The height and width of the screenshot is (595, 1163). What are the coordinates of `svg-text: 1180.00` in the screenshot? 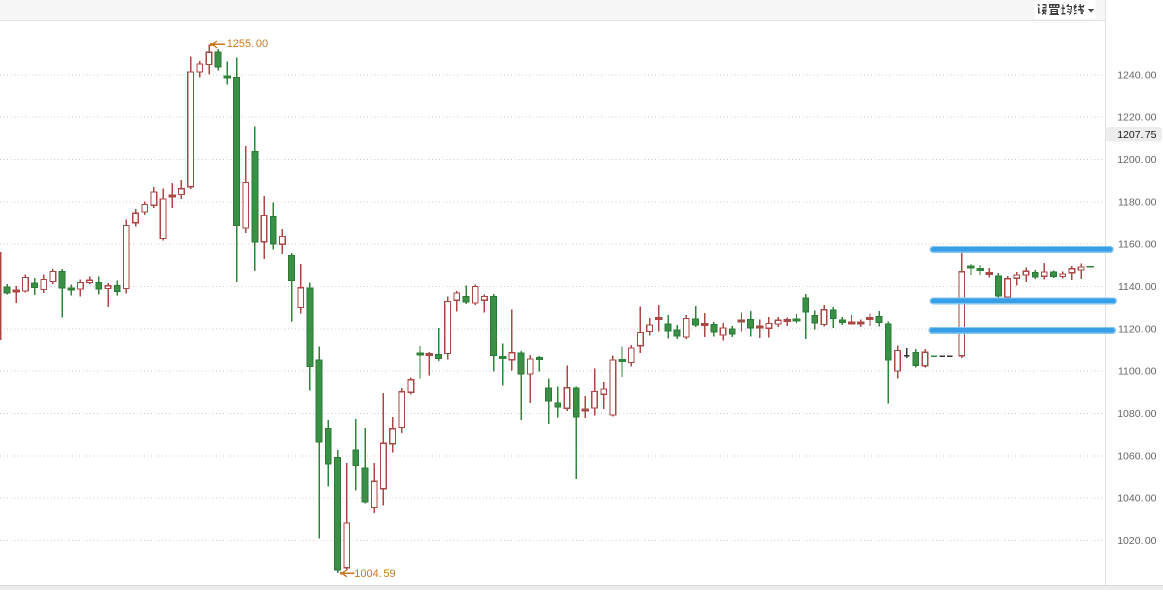 It's located at (1137, 202).